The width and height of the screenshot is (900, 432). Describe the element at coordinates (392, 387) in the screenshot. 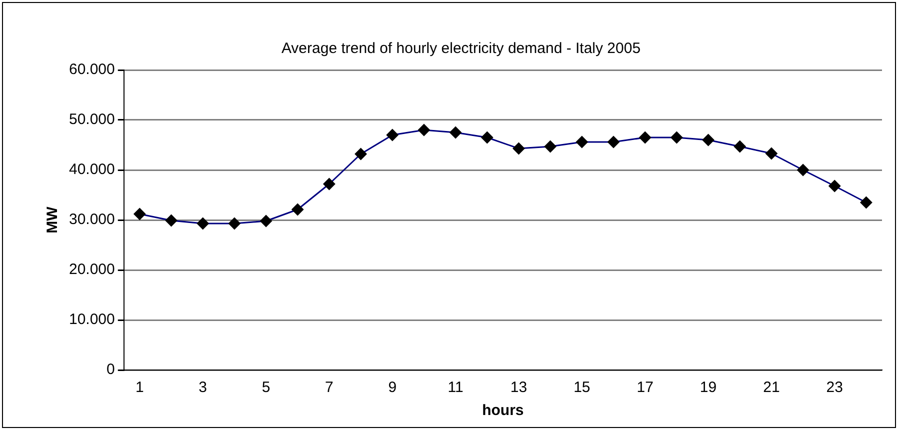

I see `x-tick-label: 9` at that location.